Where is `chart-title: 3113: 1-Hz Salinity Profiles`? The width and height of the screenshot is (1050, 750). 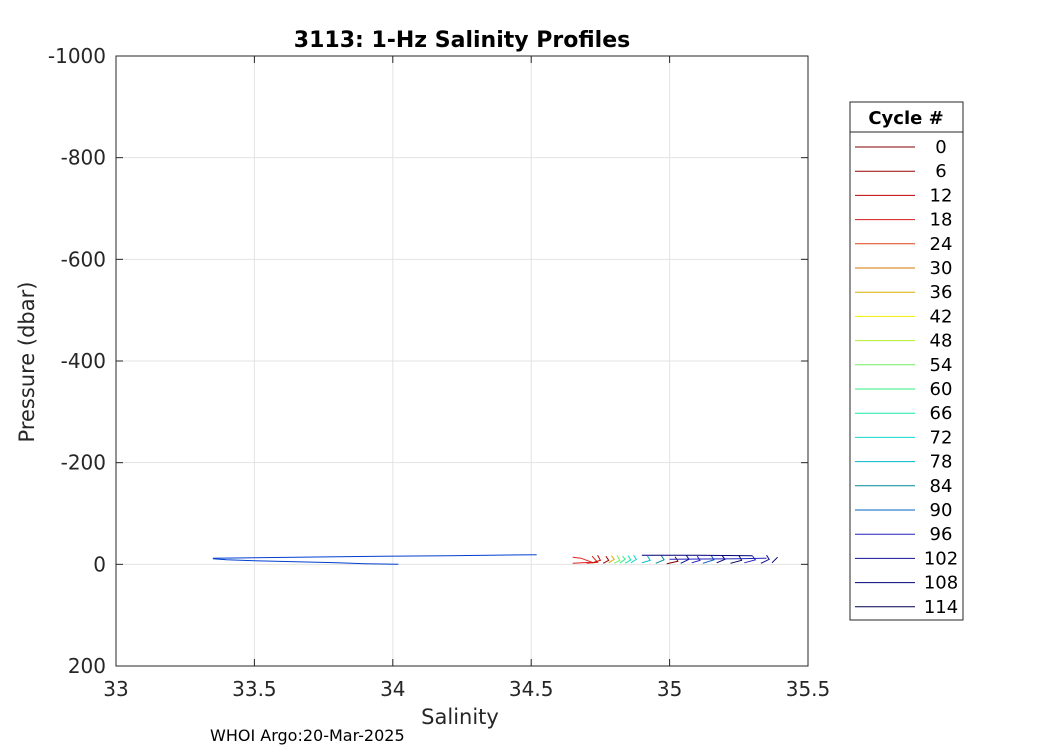
chart-title: 3113: 1-Hz Salinity Profiles is located at coordinates (462, 40).